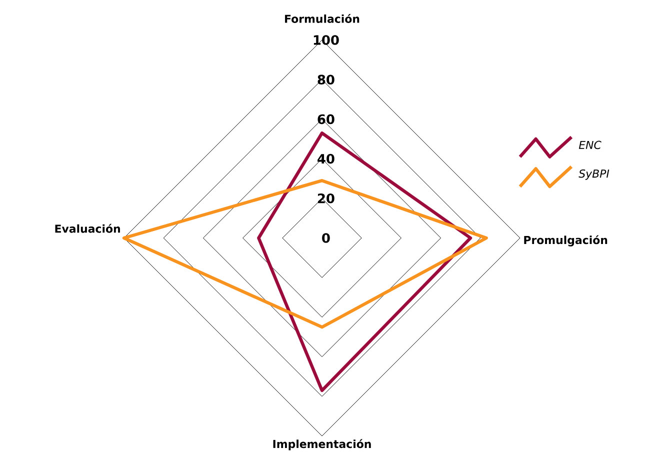 Image resolution: width=647 pixels, height=456 pixels. I want to click on spoke-label: Evaluación, so click(87, 228).